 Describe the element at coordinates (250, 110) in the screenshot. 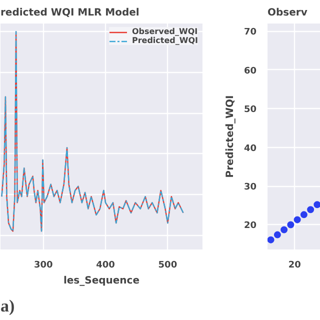

I see `y-tick-label: 50` at that location.